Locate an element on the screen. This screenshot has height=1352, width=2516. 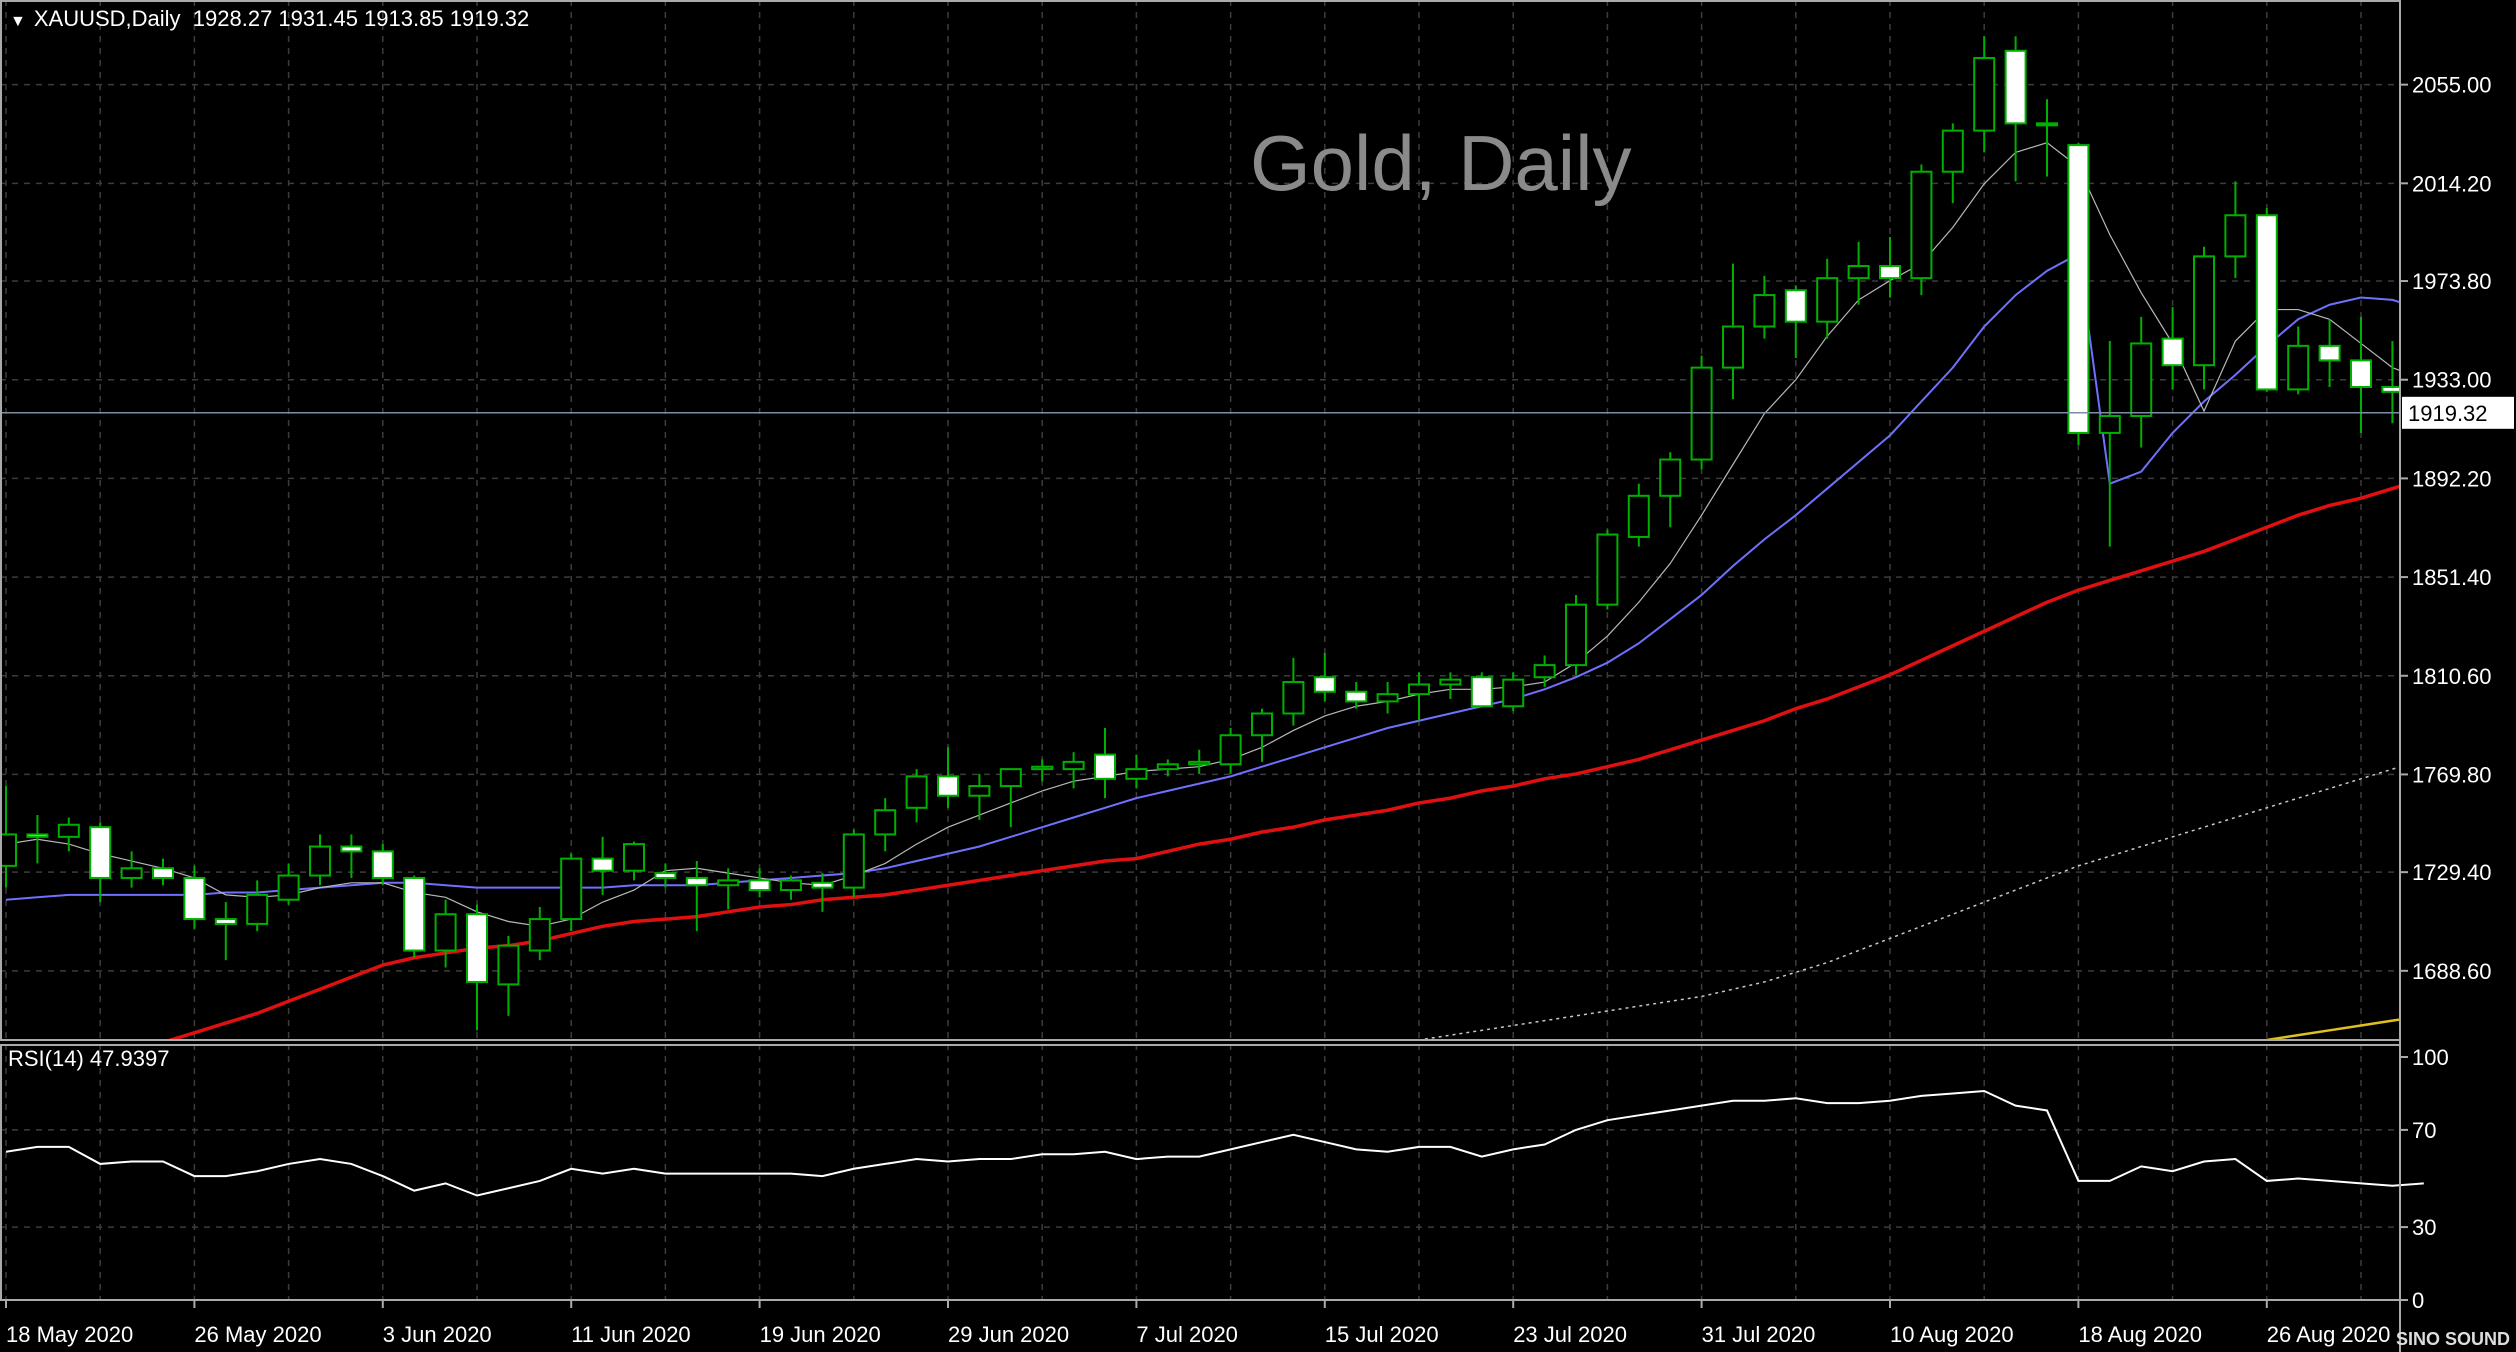
dropdown-triangle-icon: ▼ is located at coordinates (18, 21).